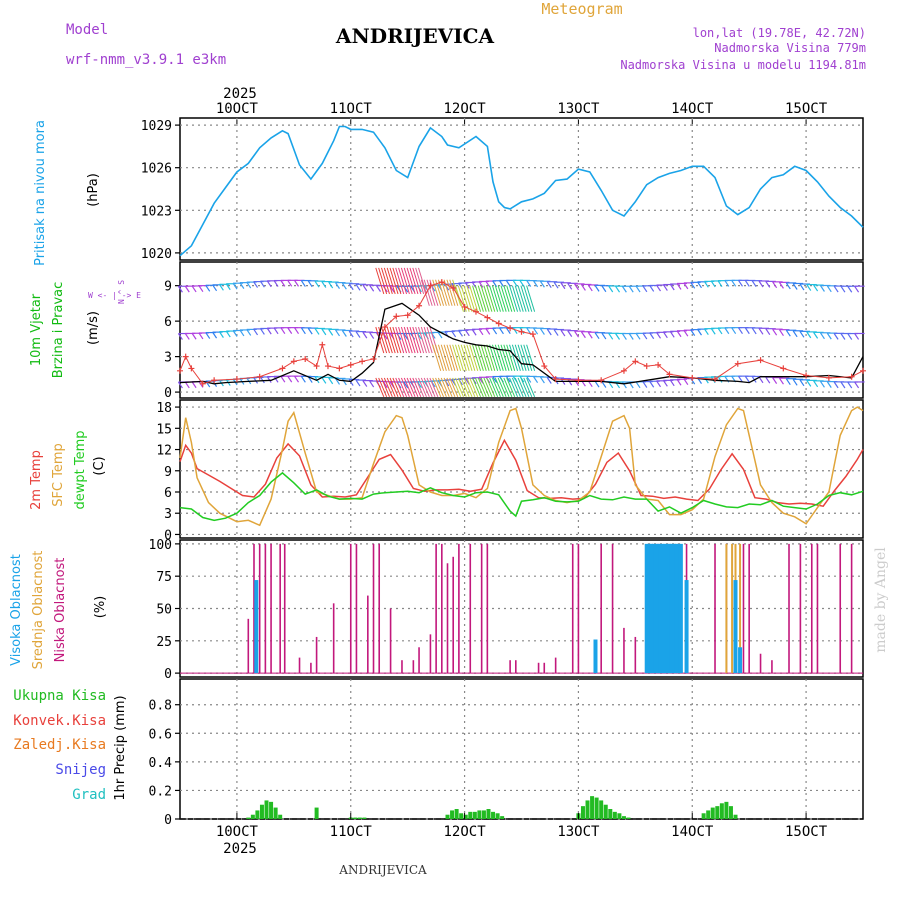  I want to click on bottom-tick-label: 13OCT, so click(578, 832).